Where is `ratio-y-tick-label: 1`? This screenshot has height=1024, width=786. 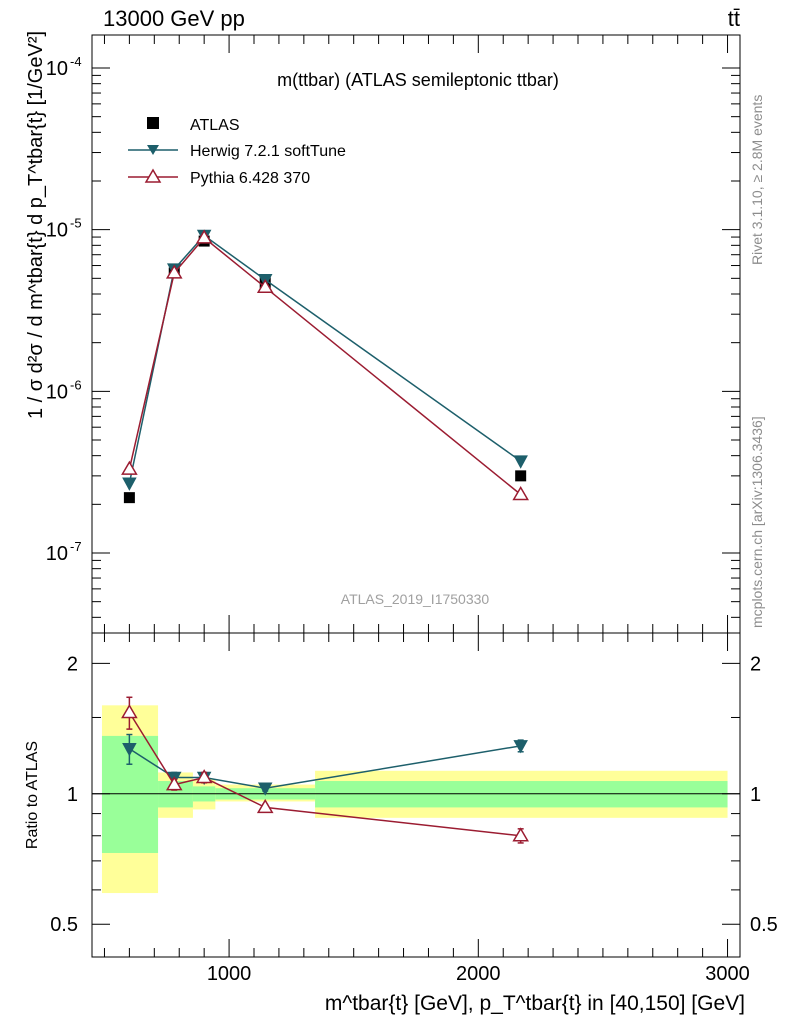 ratio-y-tick-label: 1 is located at coordinates (72, 795).